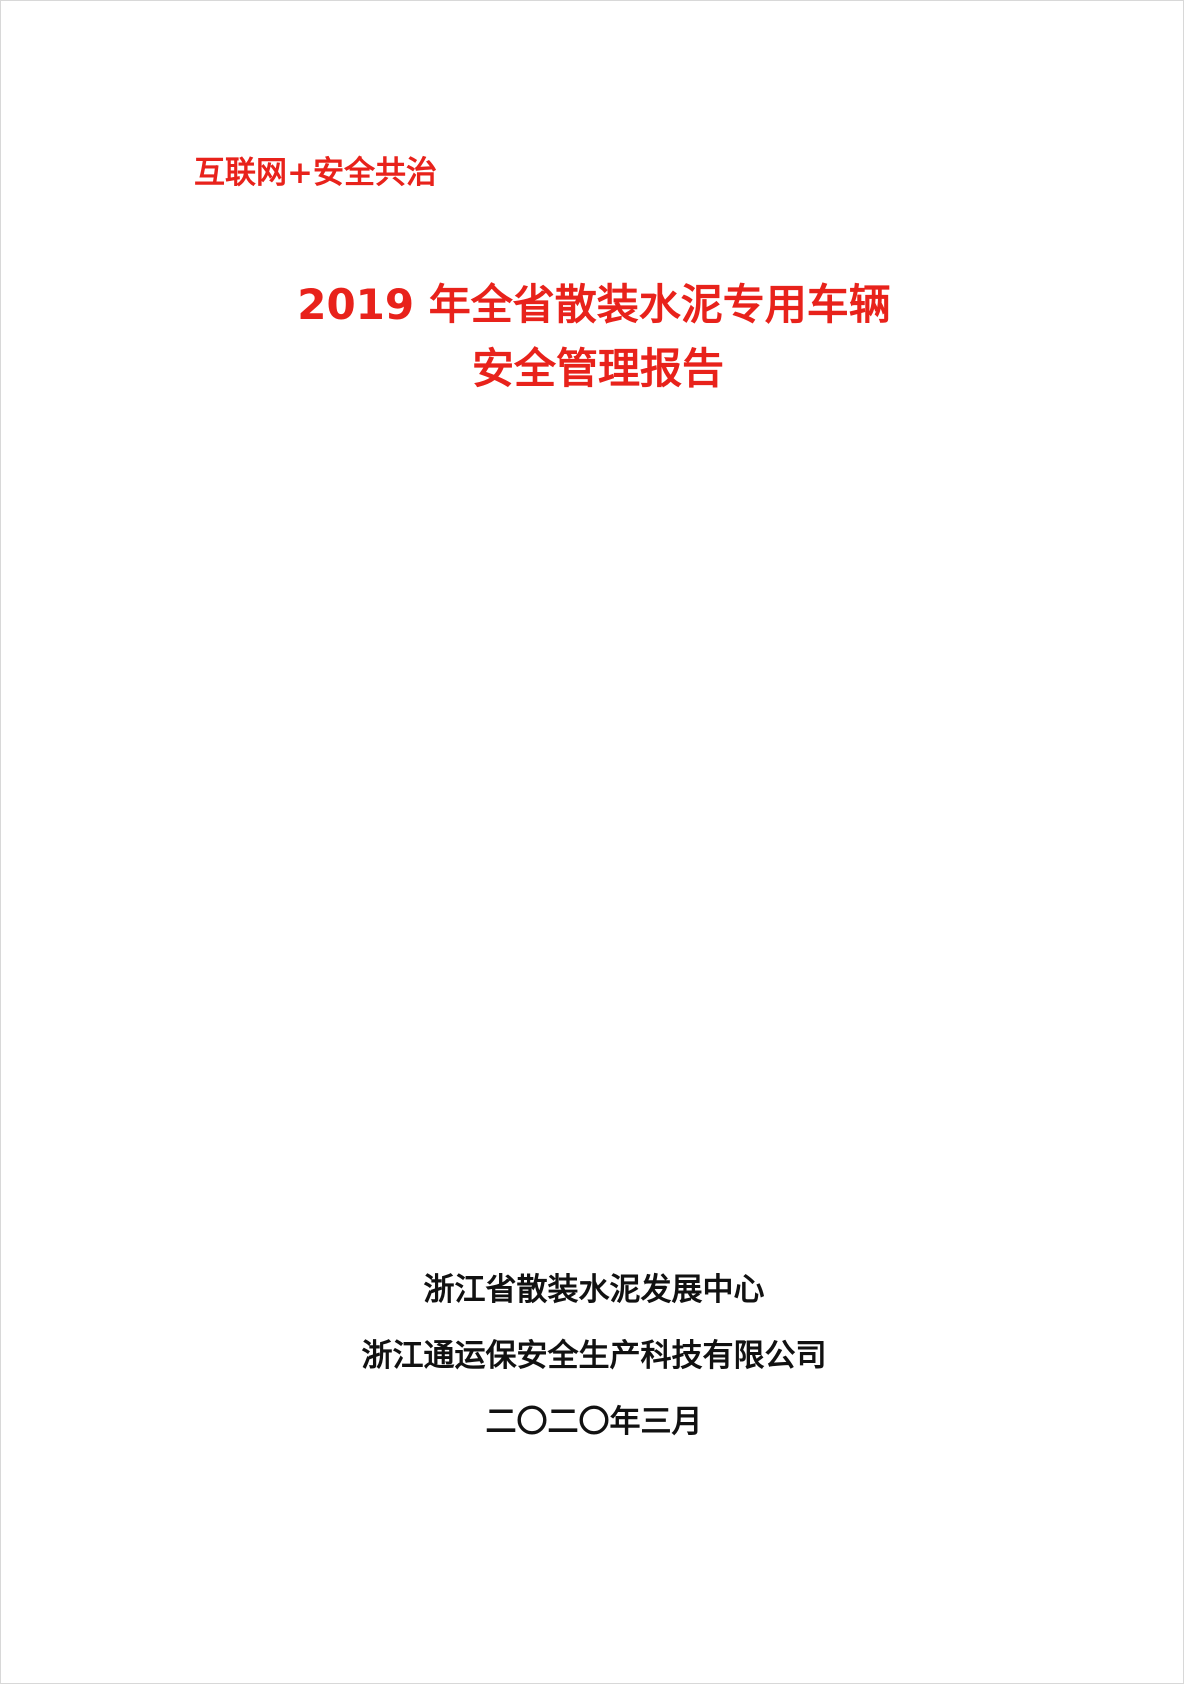  I want to click on publisher-org-2: 浙江通运保安全生产科技有限公司, so click(594, 1356).